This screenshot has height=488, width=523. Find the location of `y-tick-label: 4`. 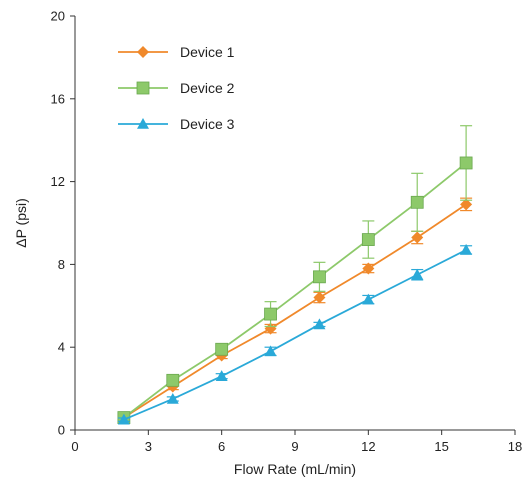

y-tick-label: 4 is located at coordinates (61, 347).